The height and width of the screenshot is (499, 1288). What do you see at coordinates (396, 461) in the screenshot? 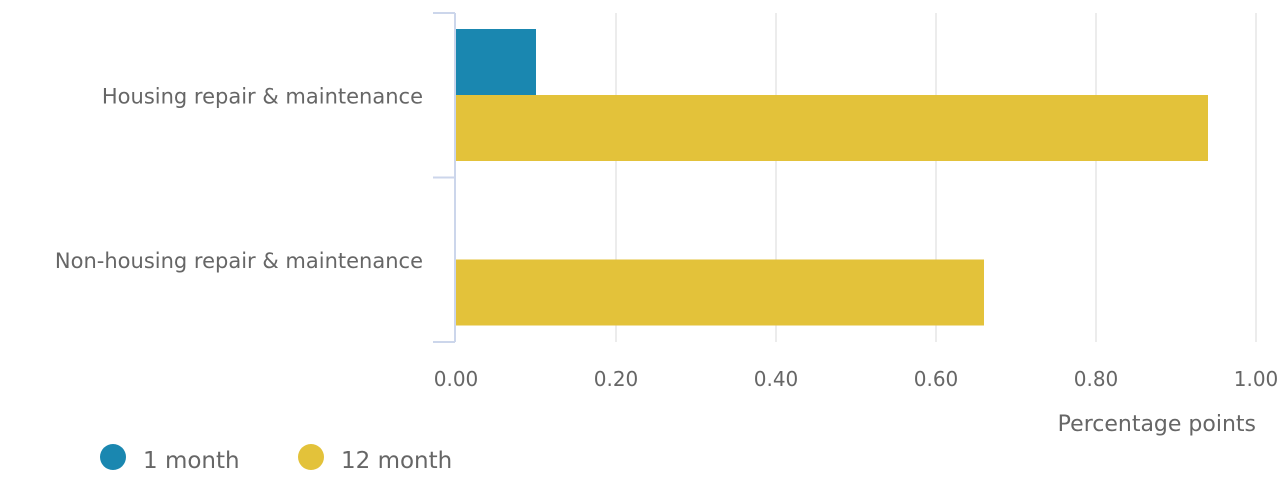
I see `legend-label: 12 month` at bounding box center [396, 461].